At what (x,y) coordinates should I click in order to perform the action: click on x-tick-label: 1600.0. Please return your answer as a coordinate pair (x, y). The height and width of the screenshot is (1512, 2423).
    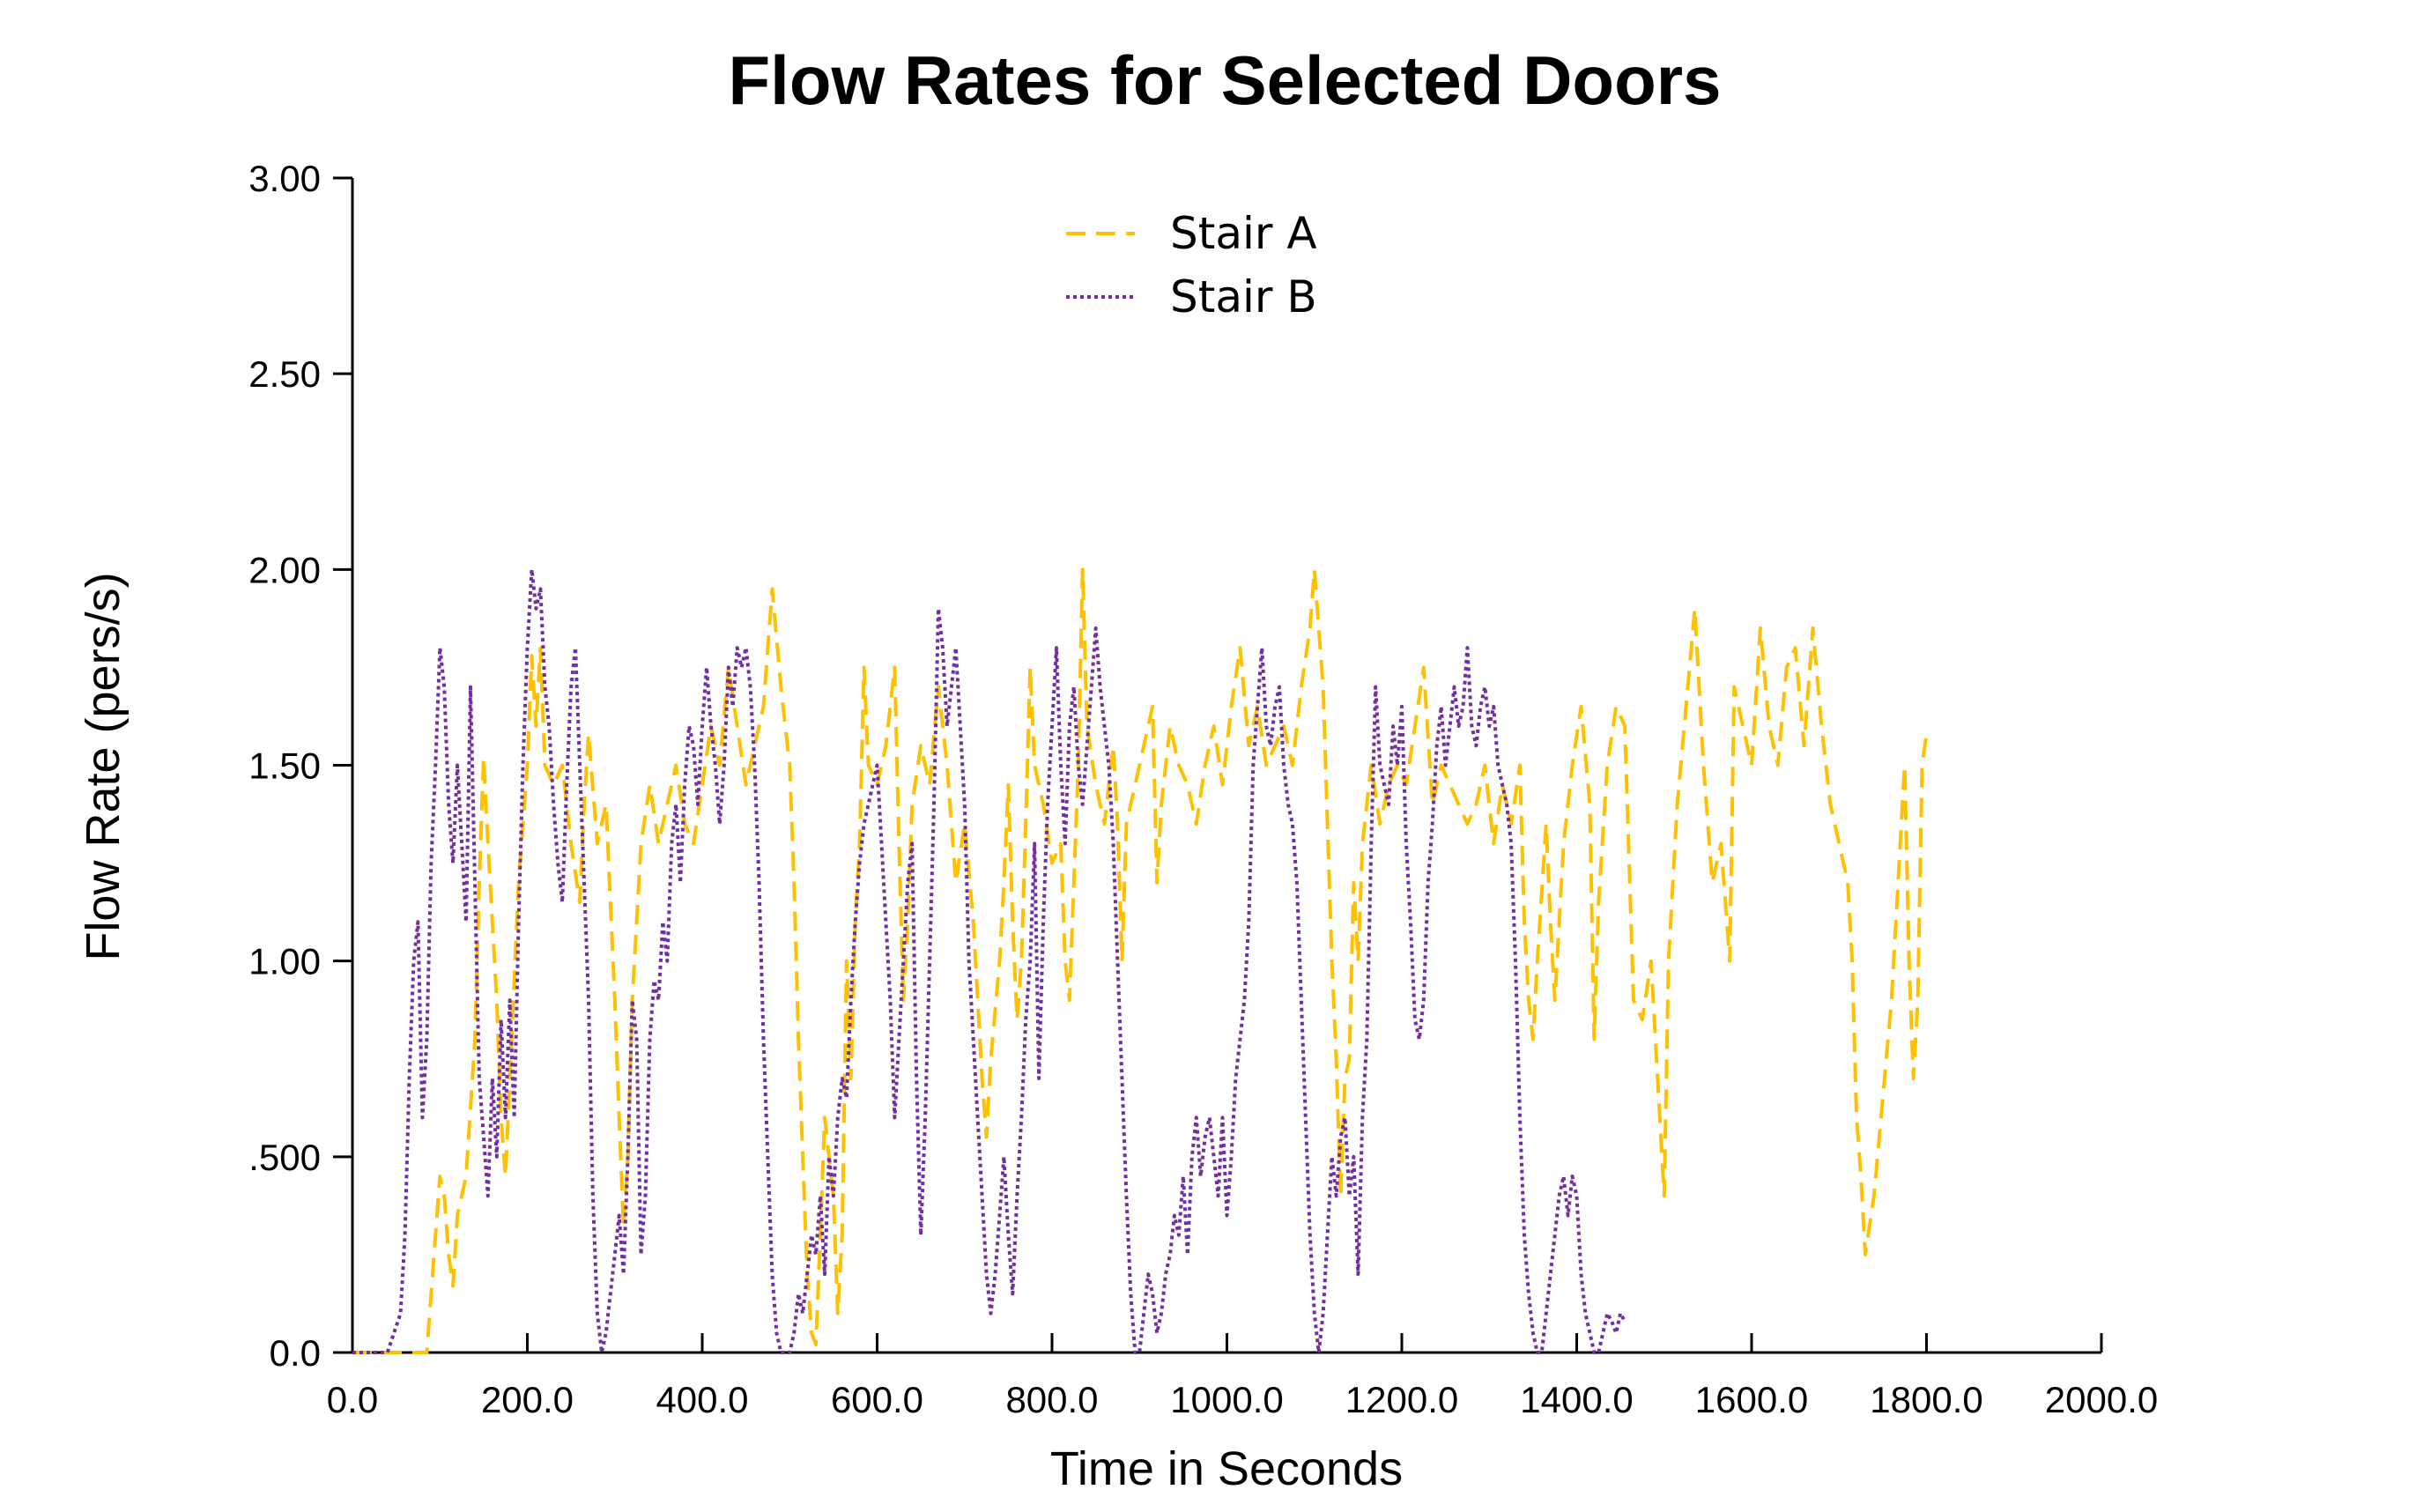
    Looking at the image, I should click on (1751, 1399).